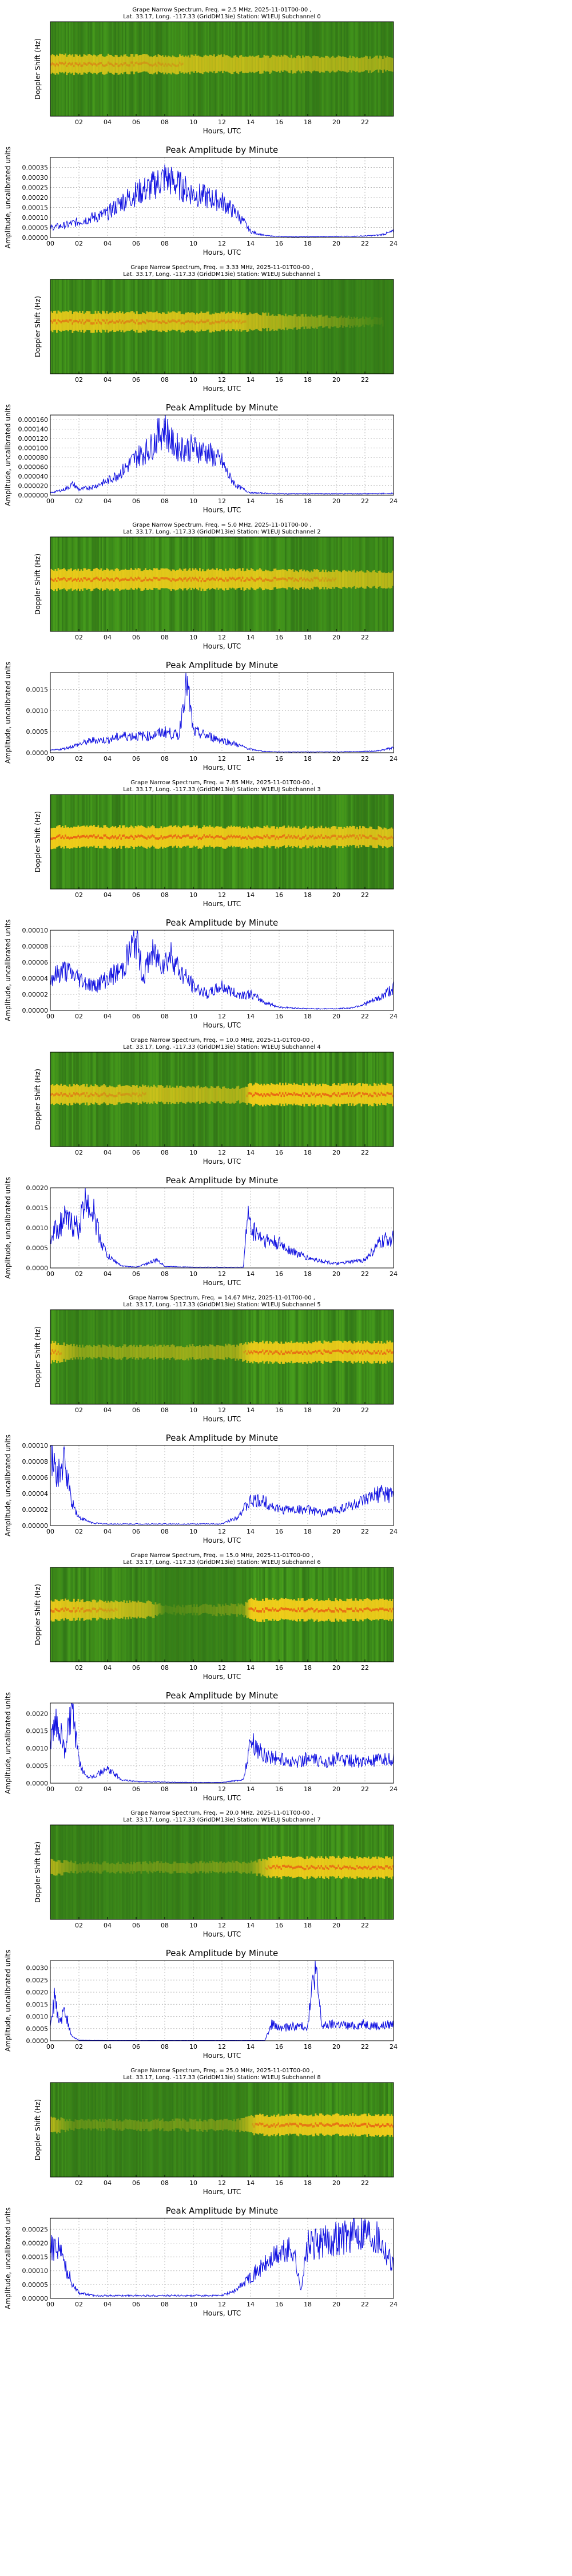 The height and width of the screenshot is (2576, 572). I want to click on y-tick-label: 0.0015, so click(37, 1208).